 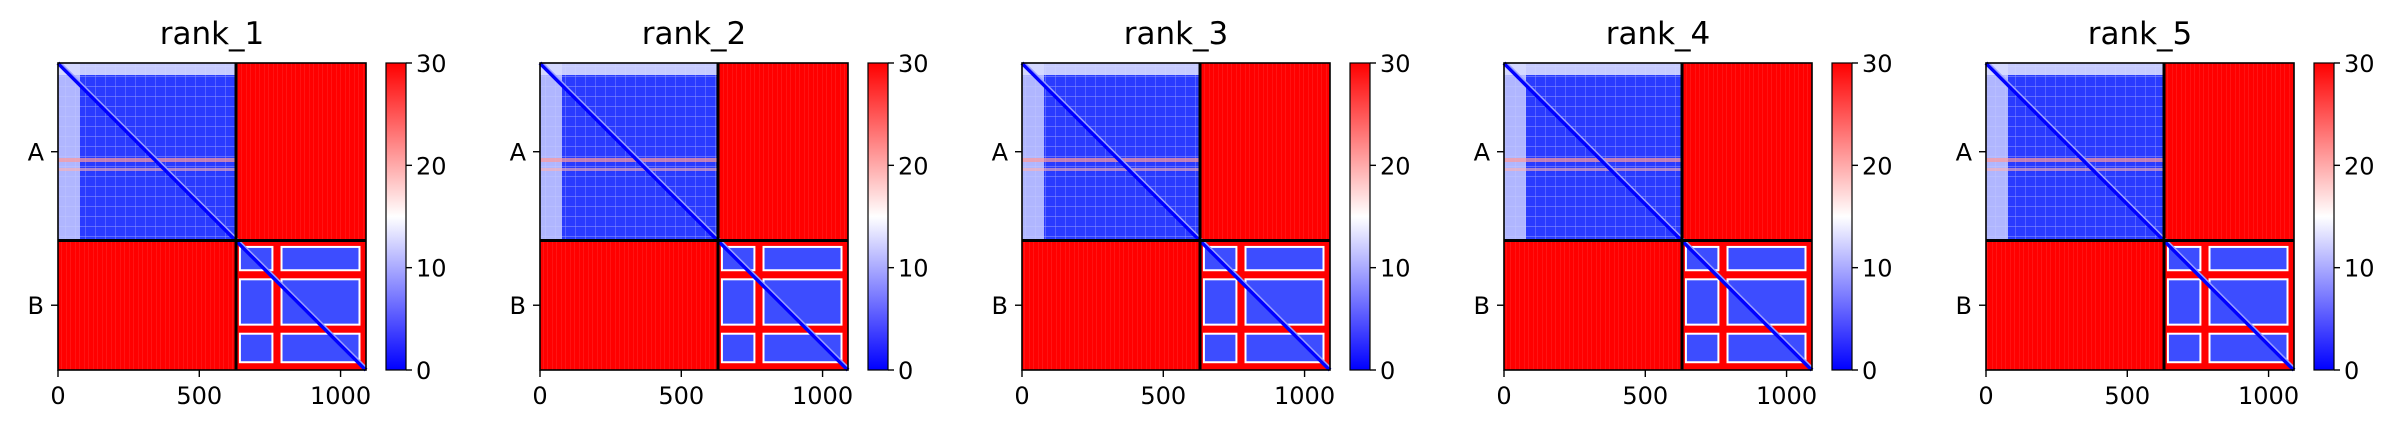 What do you see at coordinates (212, 34) in the screenshot?
I see `panel-title: rank_1` at bounding box center [212, 34].